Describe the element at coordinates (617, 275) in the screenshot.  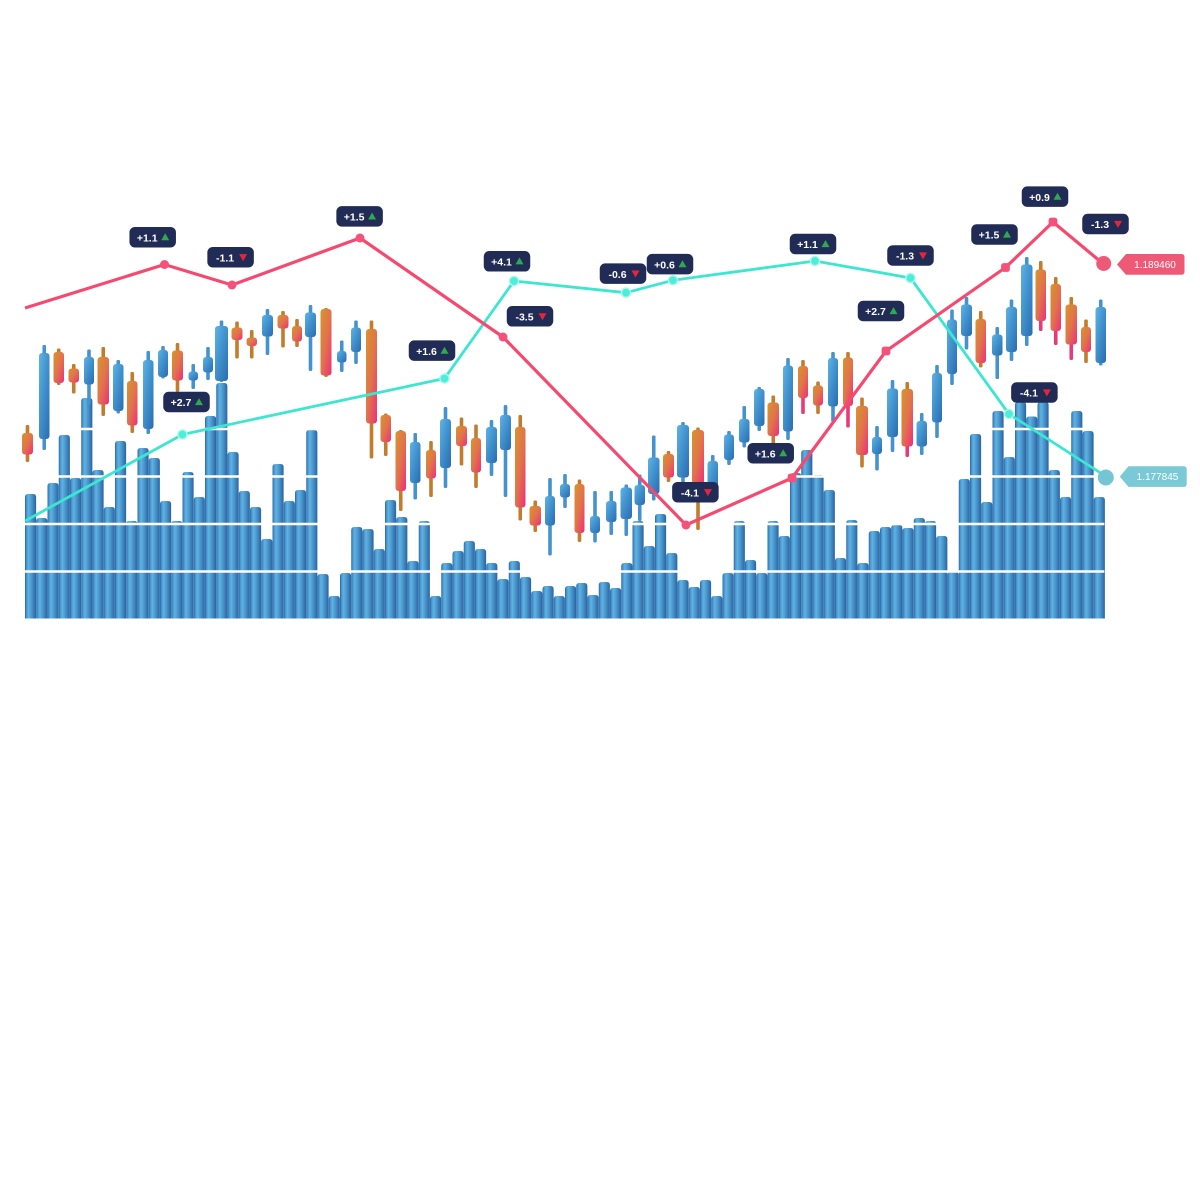
I see `svg-text: -0.6` at that location.